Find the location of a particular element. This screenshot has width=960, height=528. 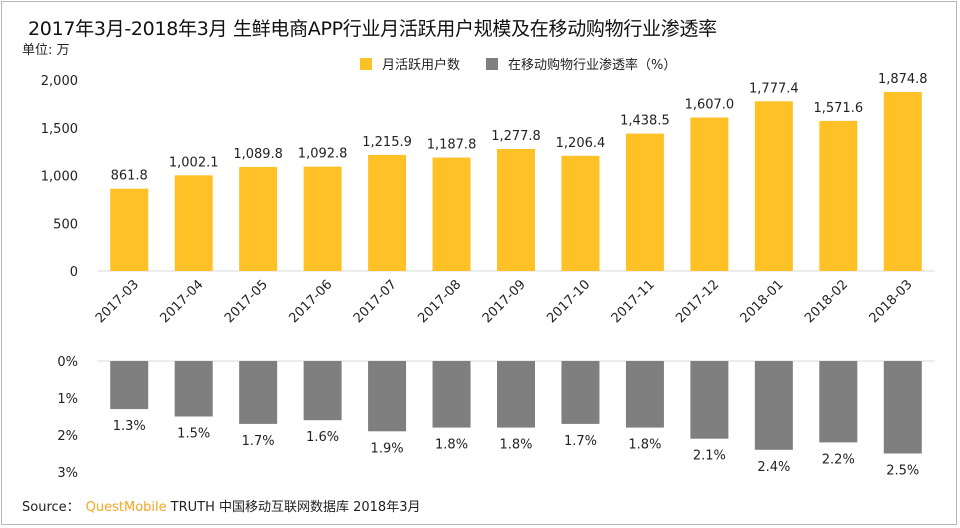

data-label-penetration: 2.2% is located at coordinates (838, 459).